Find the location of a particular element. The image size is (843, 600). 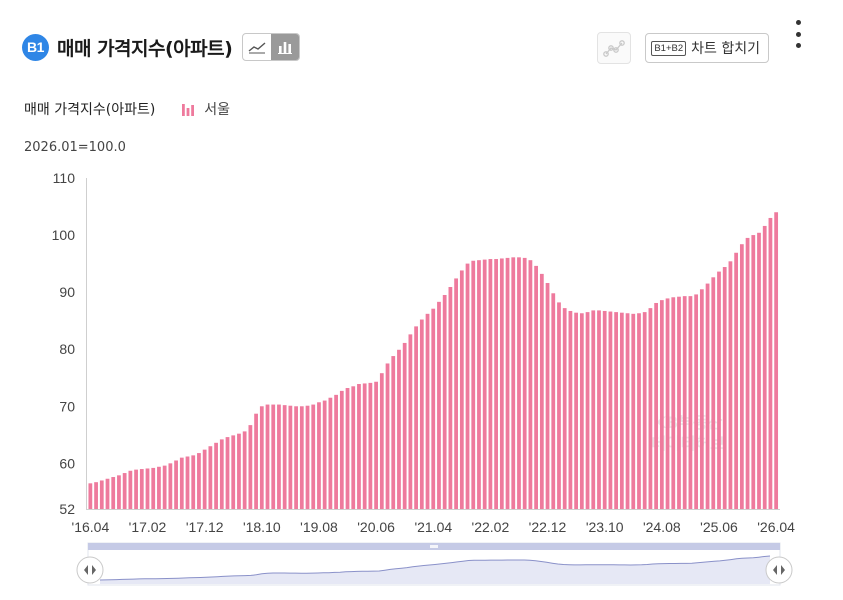

merge-chart-button: B1+B2 차트 합치기 is located at coordinates (707, 48).